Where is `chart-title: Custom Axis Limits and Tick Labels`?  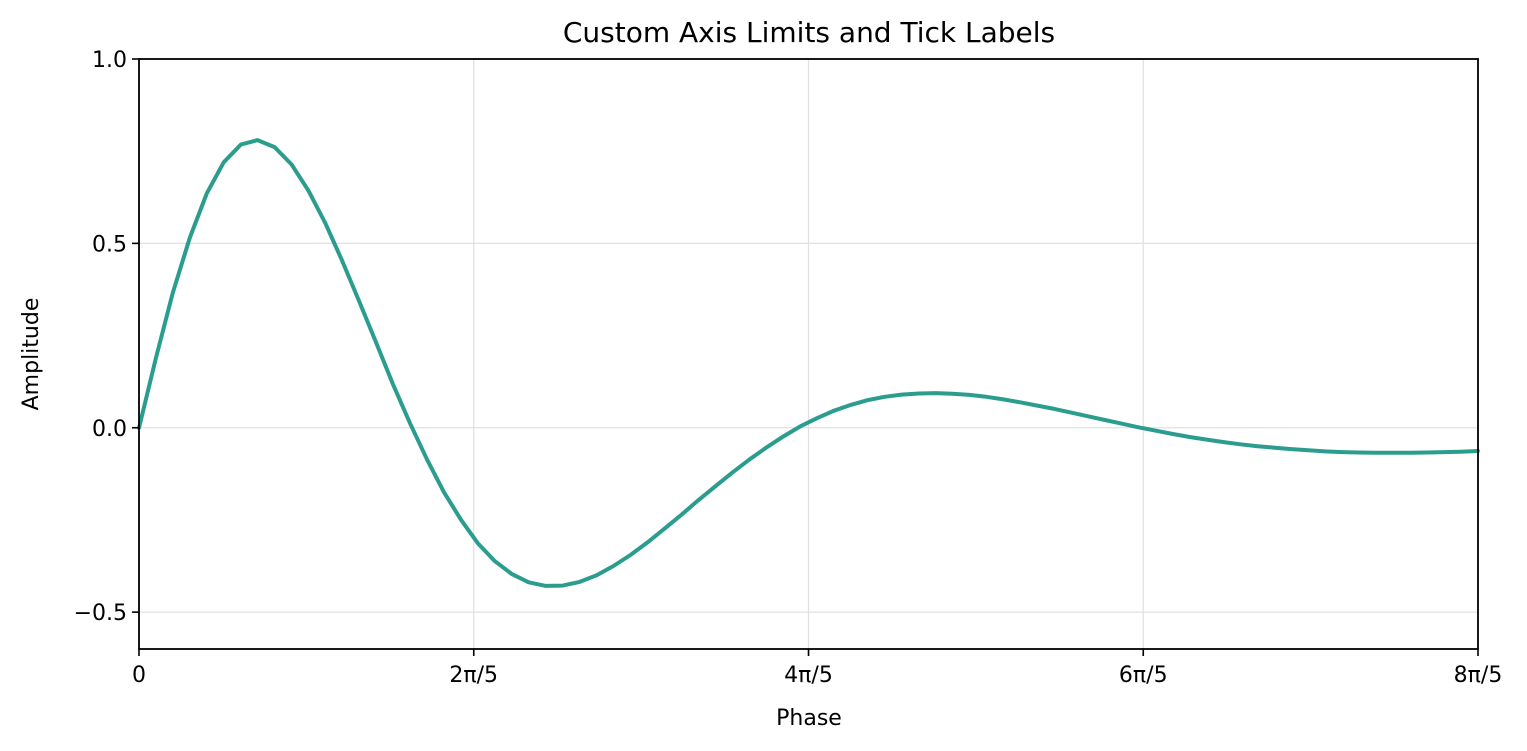 chart-title: Custom Axis Limits and Tick Labels is located at coordinates (809, 32).